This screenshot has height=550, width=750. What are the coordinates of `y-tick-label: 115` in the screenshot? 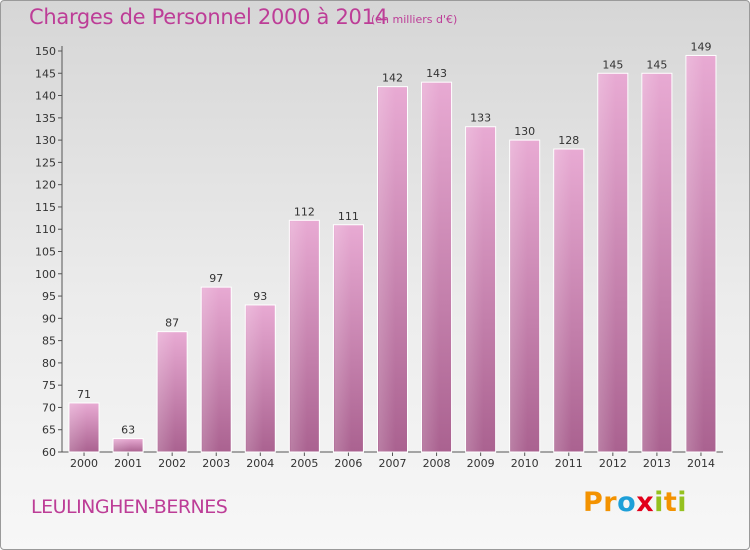 It's located at (45, 207).